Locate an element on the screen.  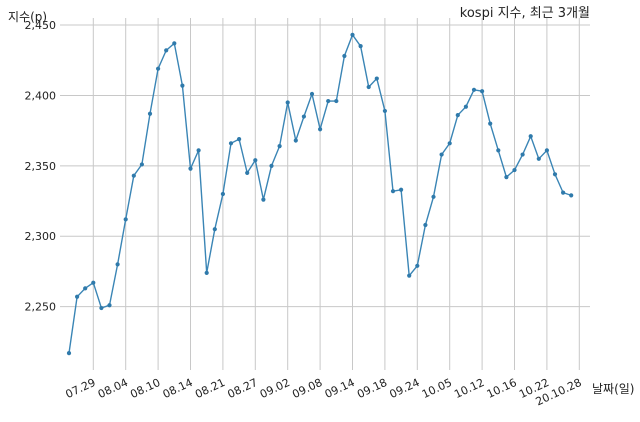
x-tick-label: 09.08 is located at coordinates (307, 388).